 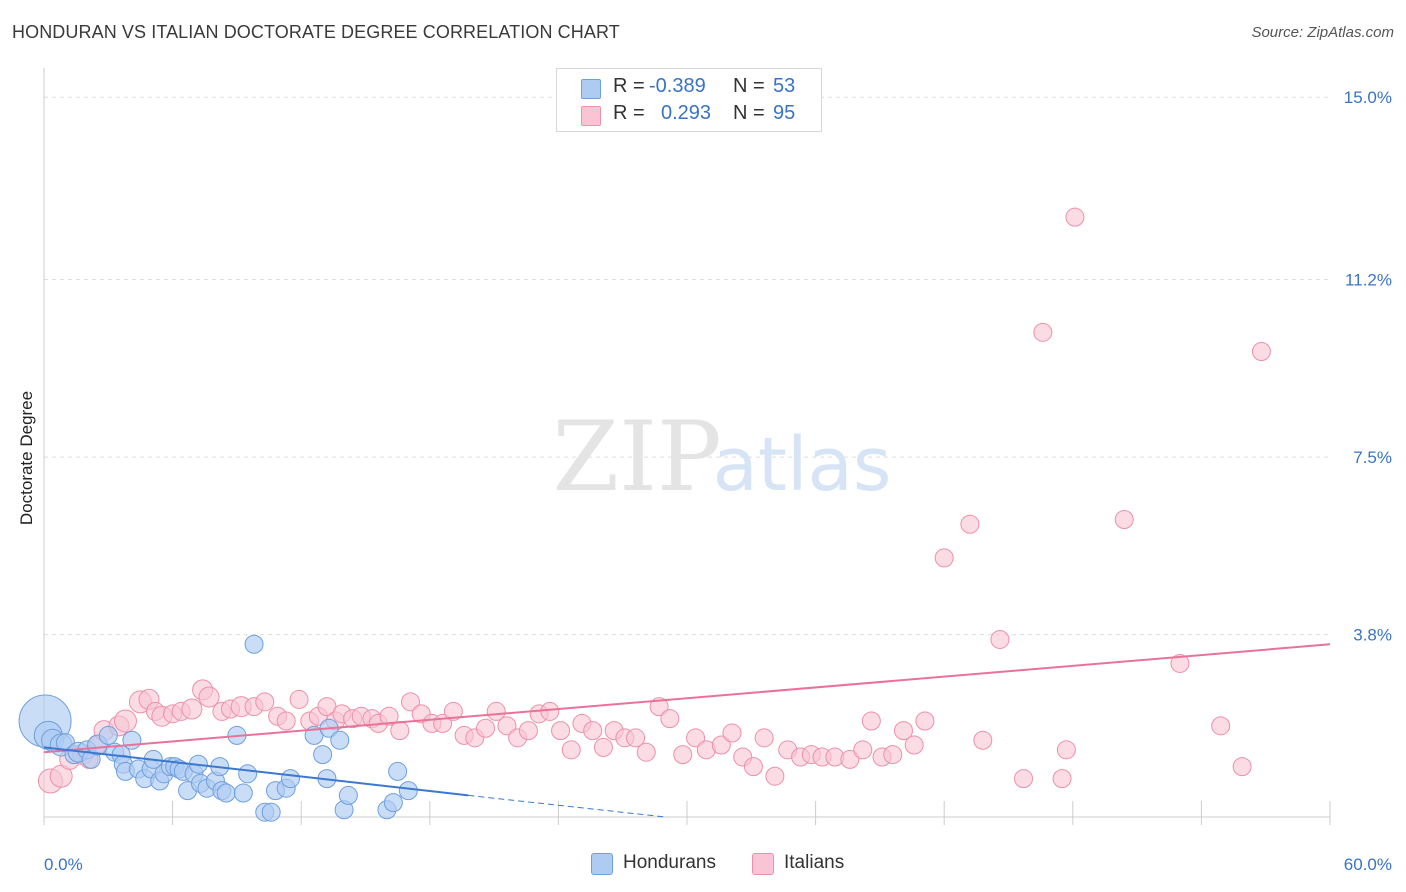 I want to click on y-tick-label: 7.5%, so click(x=1372, y=457).